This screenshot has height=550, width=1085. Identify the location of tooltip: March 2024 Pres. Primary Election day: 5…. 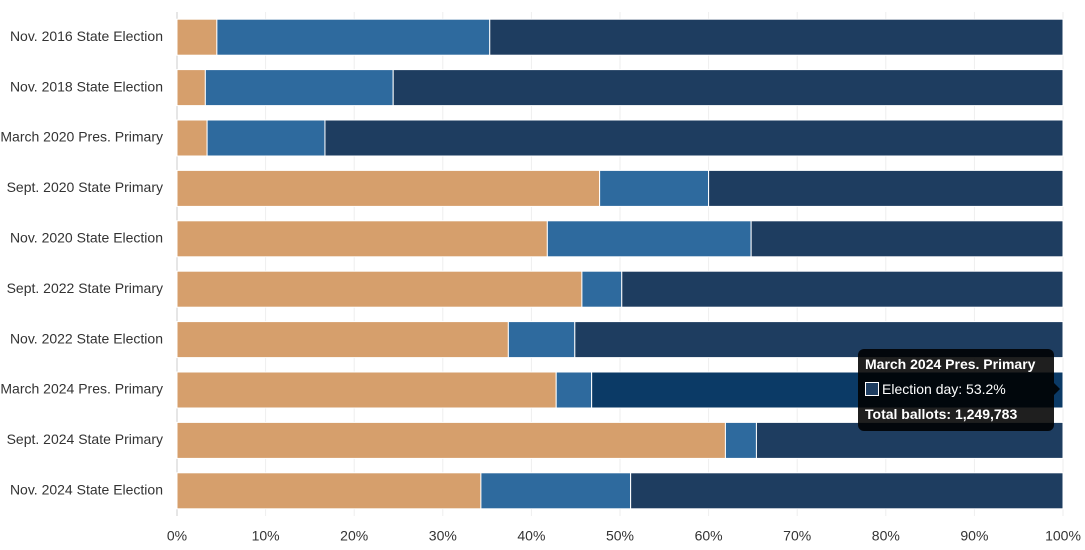
(959, 390).